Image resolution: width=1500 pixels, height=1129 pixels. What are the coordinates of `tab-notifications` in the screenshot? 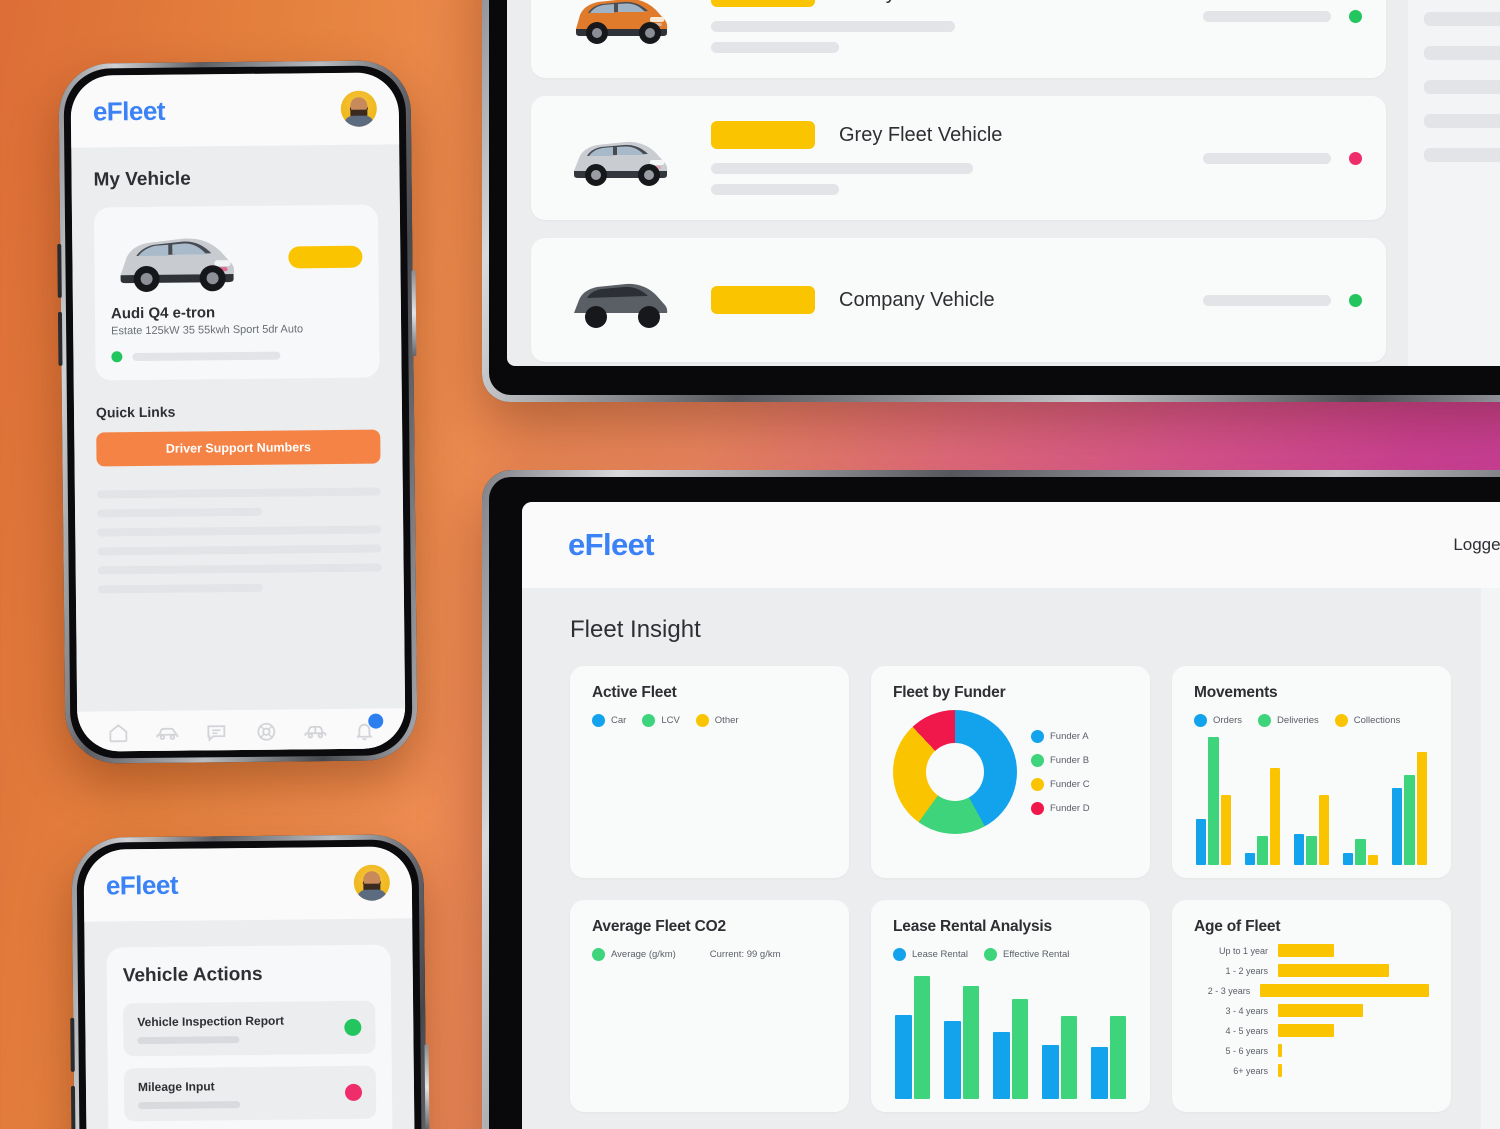 It's located at (366, 732).